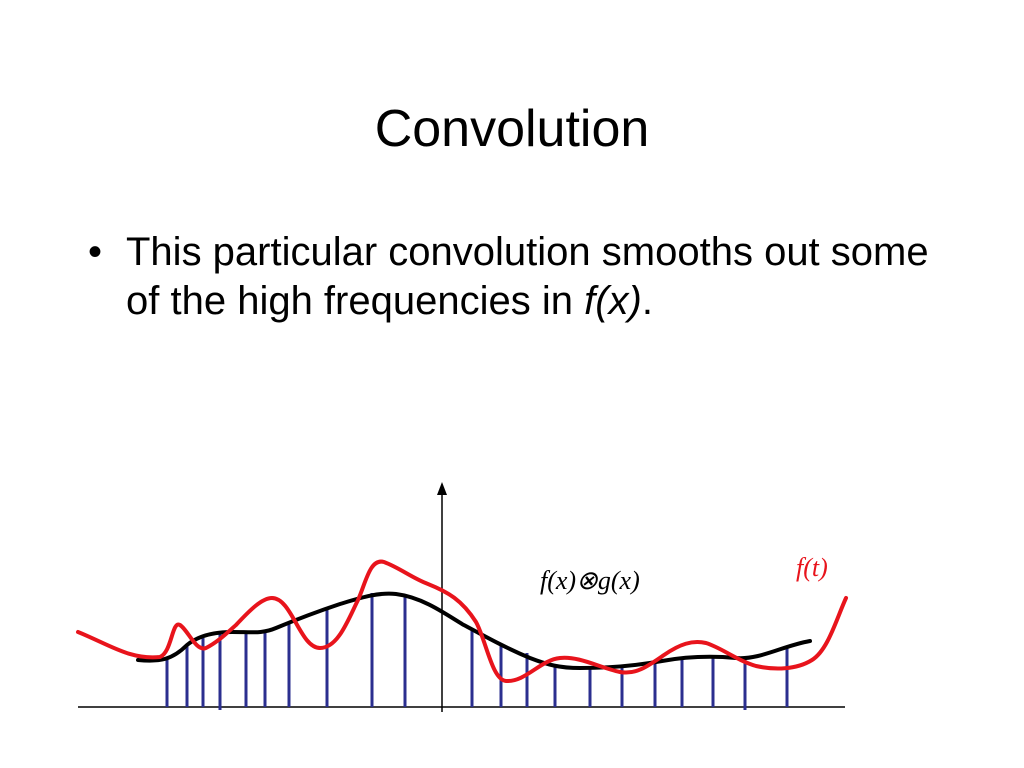 The height and width of the screenshot is (768, 1024). I want to click on convolution-curve, so click(474, 630).